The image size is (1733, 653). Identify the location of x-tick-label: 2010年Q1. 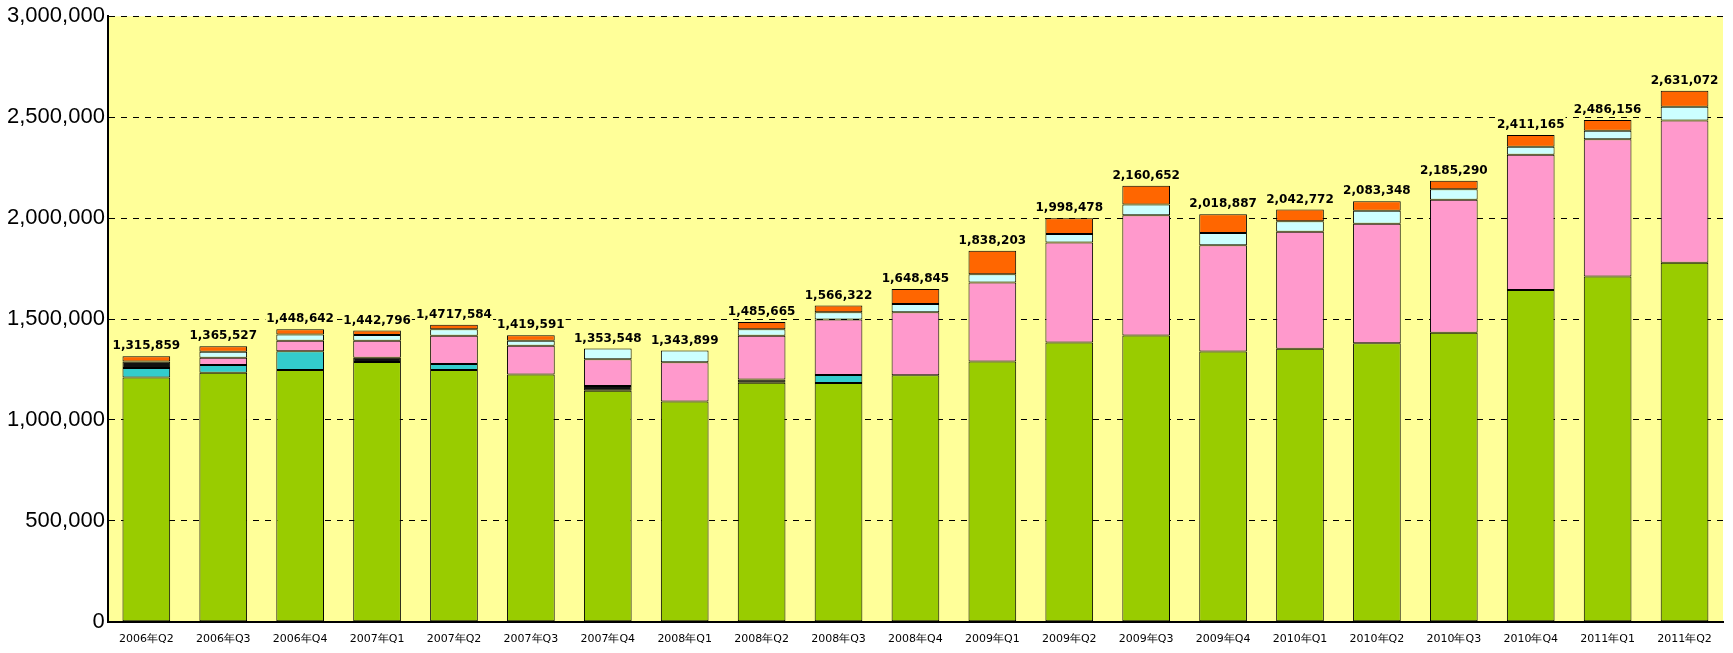
(1300, 639).